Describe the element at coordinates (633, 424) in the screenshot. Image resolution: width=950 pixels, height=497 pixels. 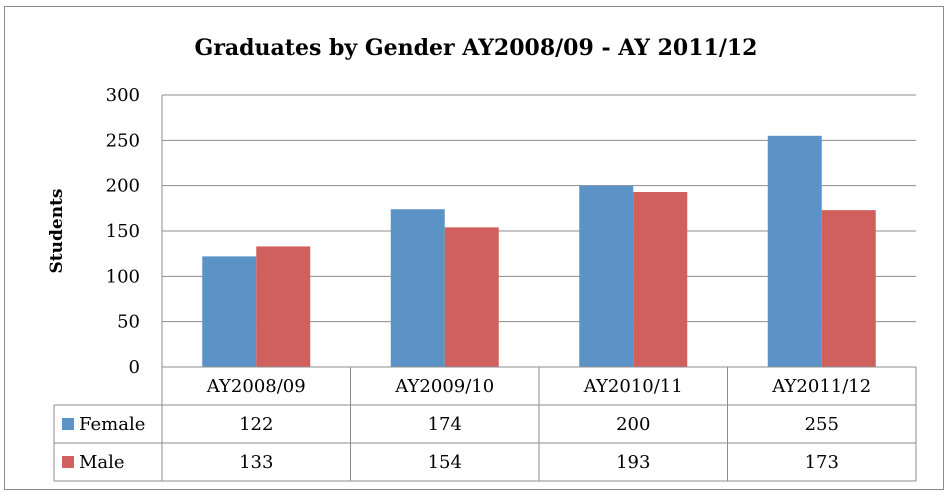
I see `data-table-value: 200` at that location.